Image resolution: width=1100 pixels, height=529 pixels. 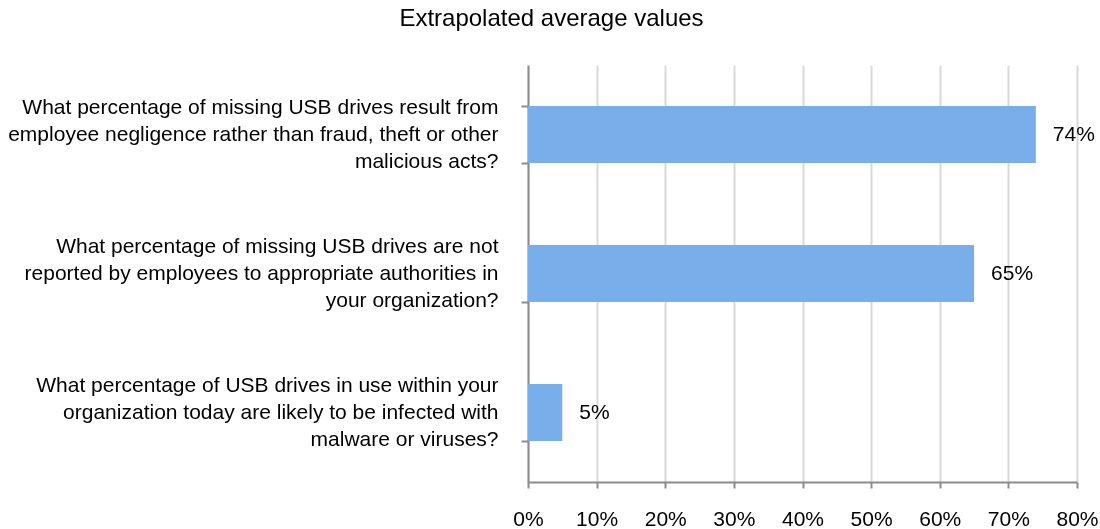 What do you see at coordinates (597, 517) in the screenshot?
I see `x-tick-label: 10%` at bounding box center [597, 517].